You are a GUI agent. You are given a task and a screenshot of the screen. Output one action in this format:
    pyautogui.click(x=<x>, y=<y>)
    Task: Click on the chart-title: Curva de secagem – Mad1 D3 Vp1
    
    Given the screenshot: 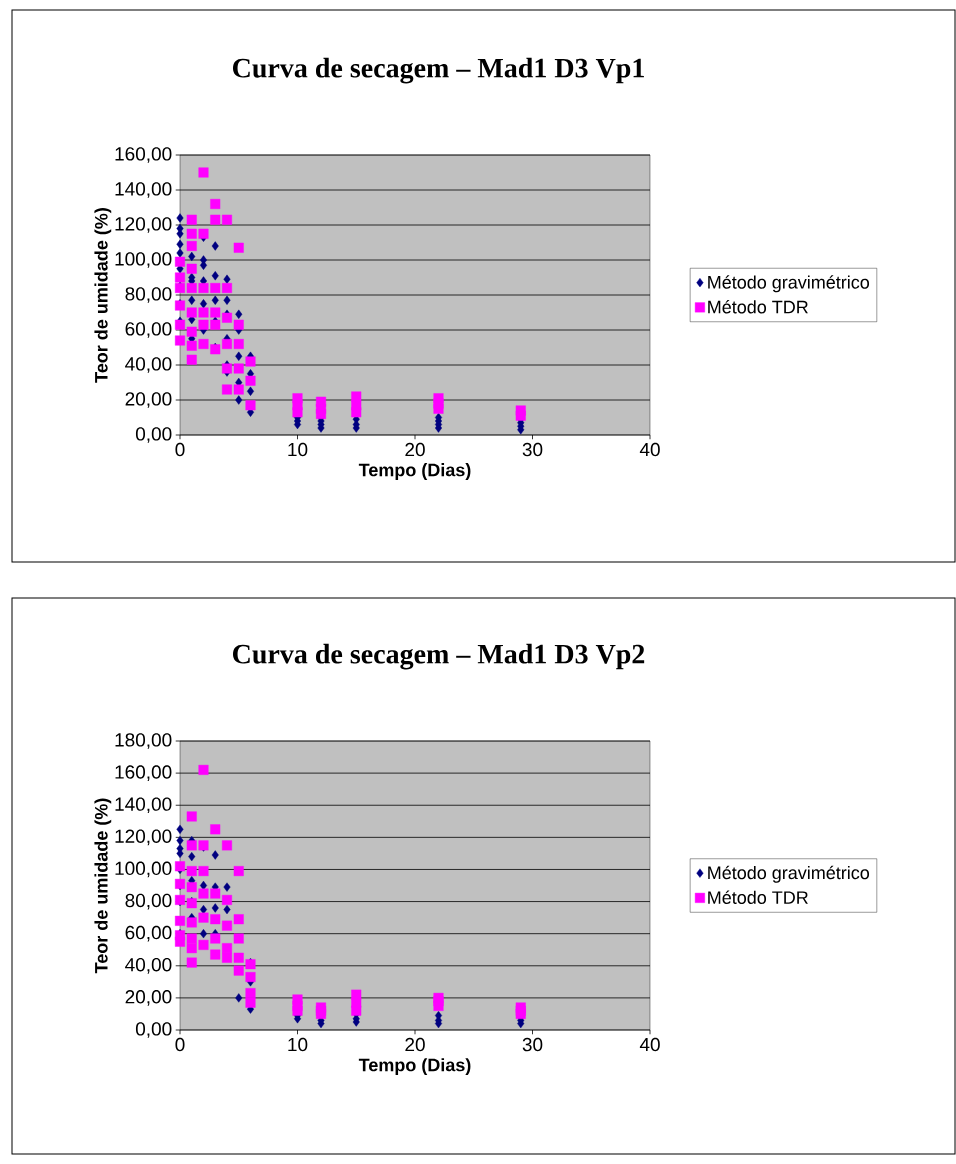 What is the action you would take?
    pyautogui.click(x=438, y=70)
    